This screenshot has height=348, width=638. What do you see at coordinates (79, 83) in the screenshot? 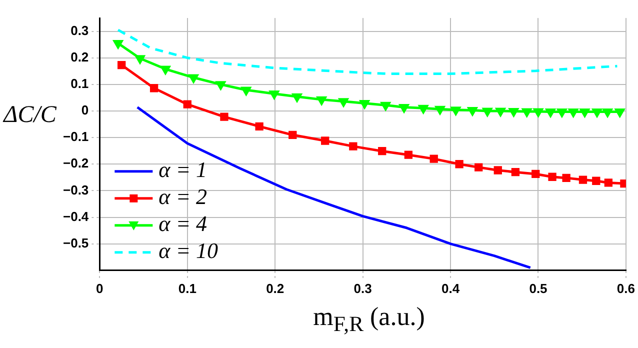
I see `y-tick-label: 0.1` at bounding box center [79, 83].